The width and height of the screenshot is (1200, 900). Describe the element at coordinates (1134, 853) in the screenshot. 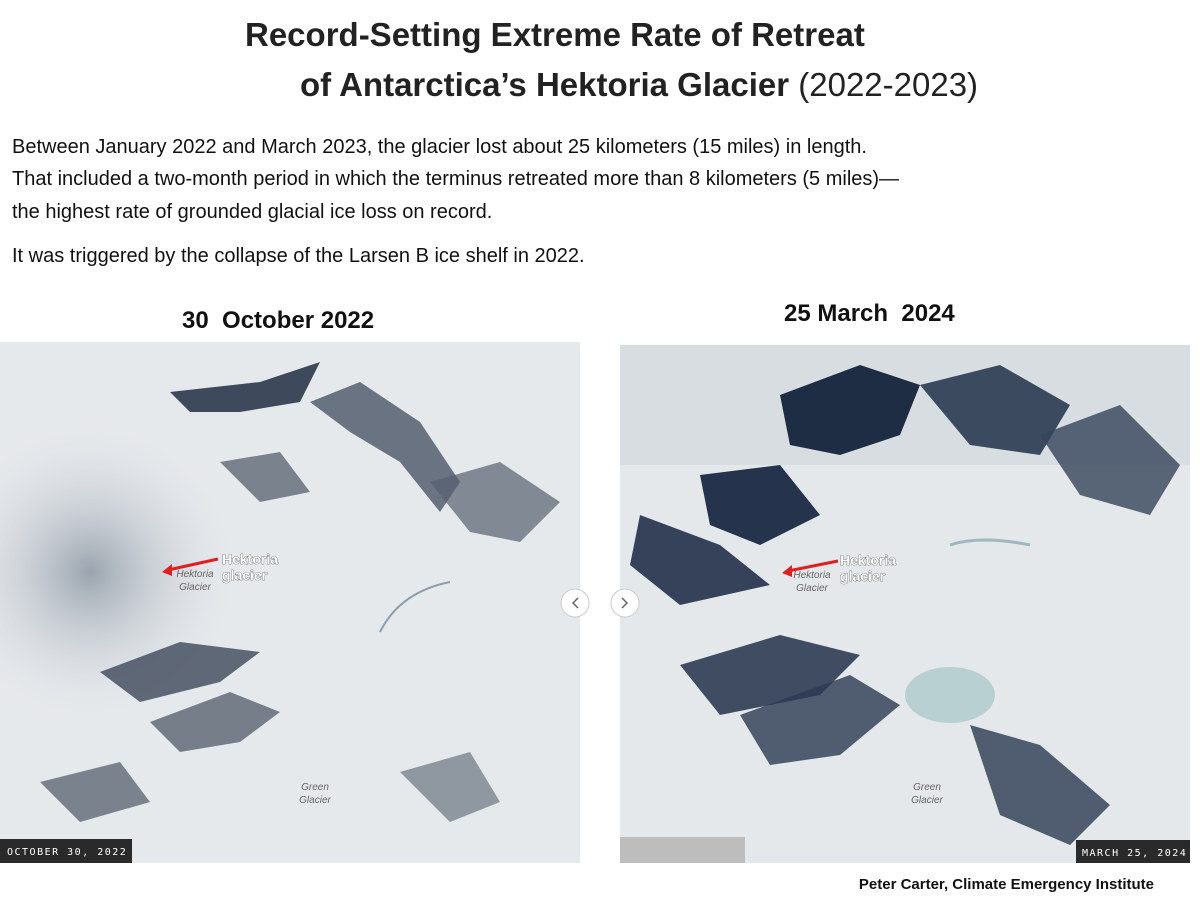

I see `date-stamp: MARCH 25, 2024` at that location.